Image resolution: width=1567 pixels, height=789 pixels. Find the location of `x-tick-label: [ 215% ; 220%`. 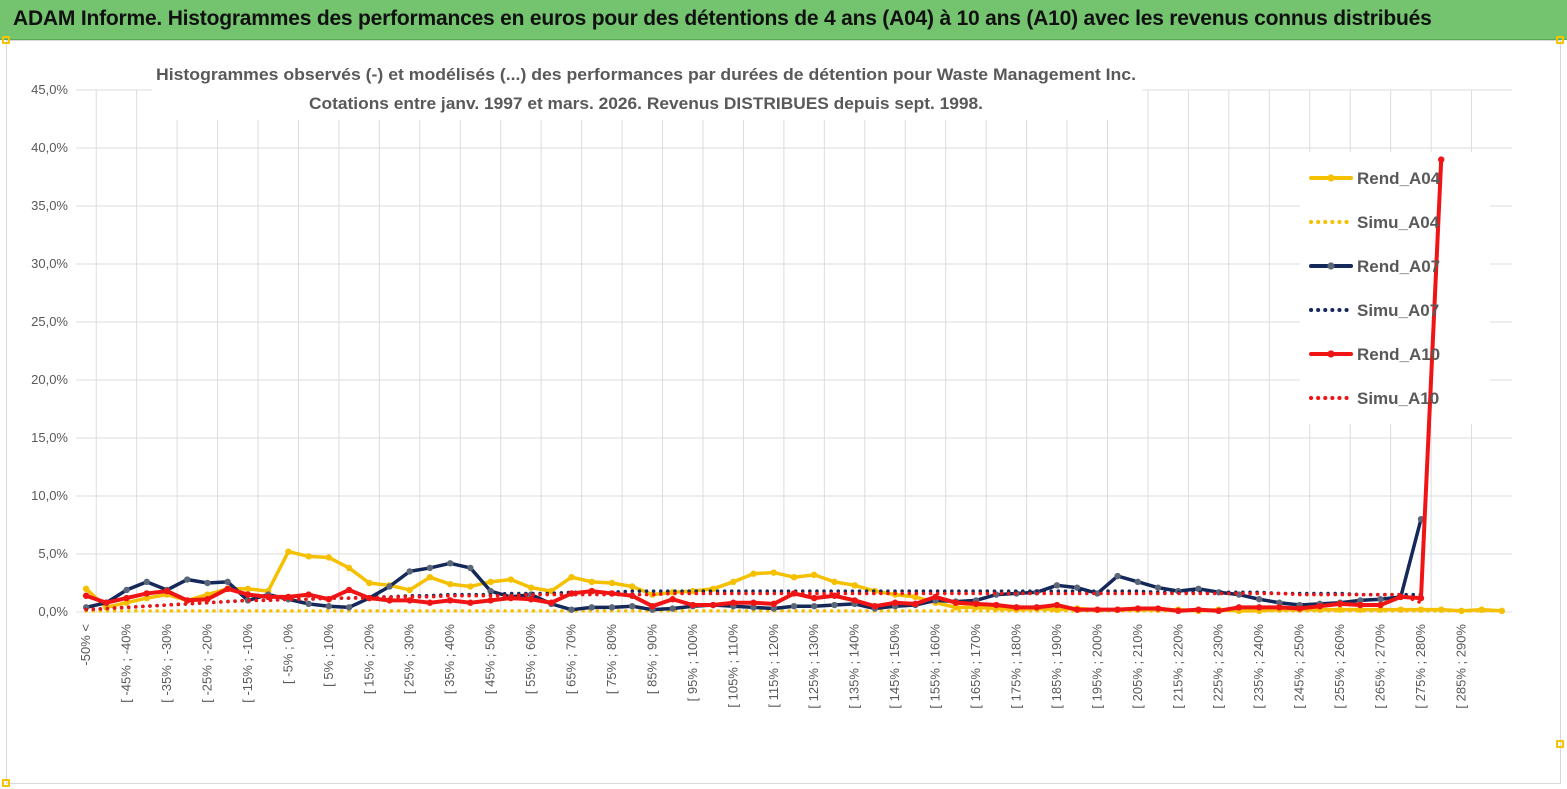

x-tick-label: [ 215% ; 220% is located at coordinates (1177, 666).